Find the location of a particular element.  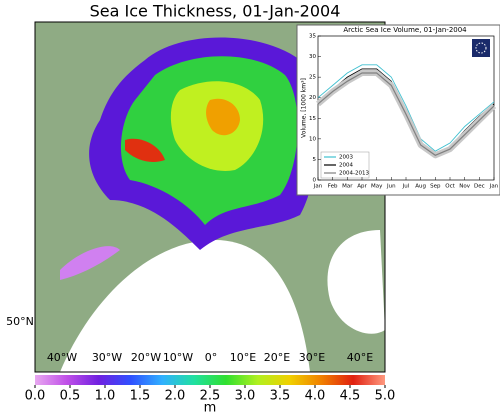

legend-label: 2004 is located at coordinates (346, 166).